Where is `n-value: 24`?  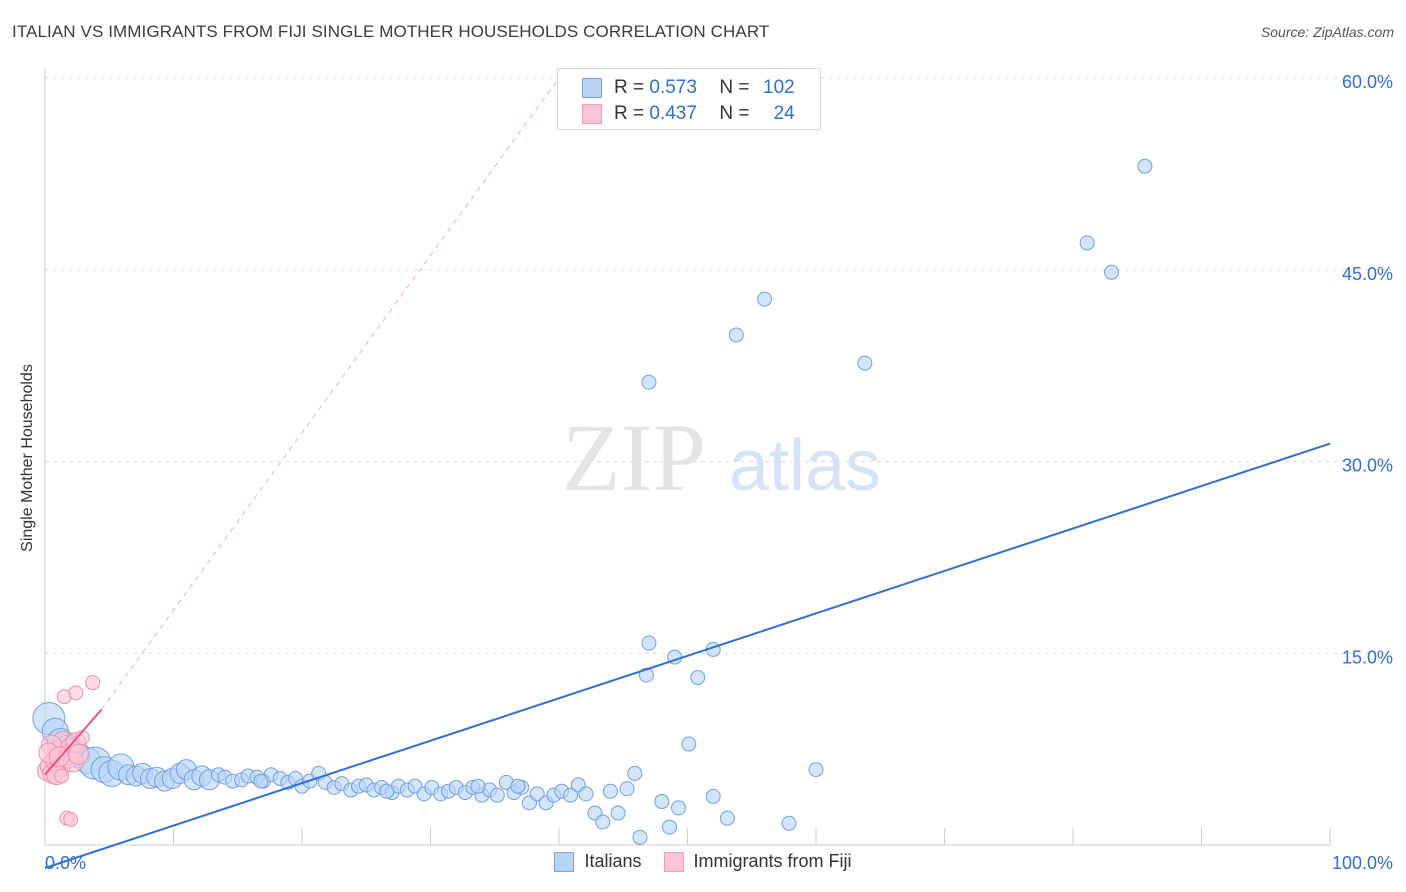 n-value: 24 is located at coordinates (784, 113).